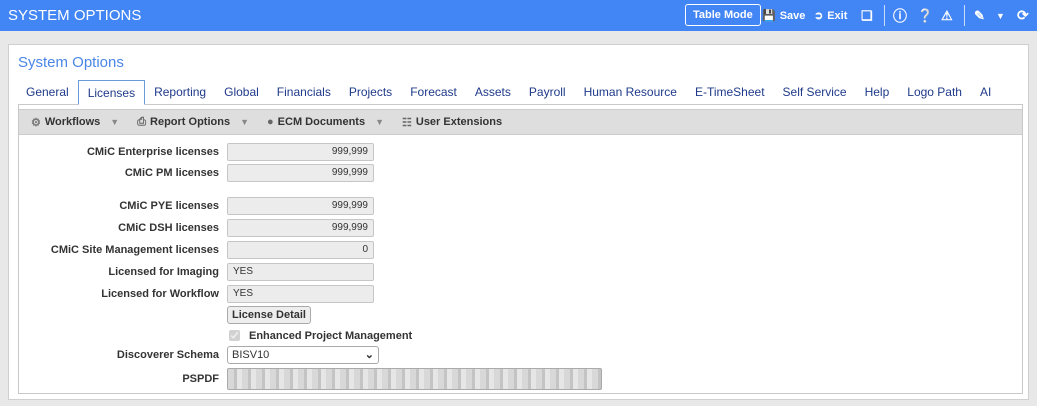 This screenshot has height=406, width=1037. What do you see at coordinates (769, 16) in the screenshot?
I see `save-icon: 💾` at bounding box center [769, 16].